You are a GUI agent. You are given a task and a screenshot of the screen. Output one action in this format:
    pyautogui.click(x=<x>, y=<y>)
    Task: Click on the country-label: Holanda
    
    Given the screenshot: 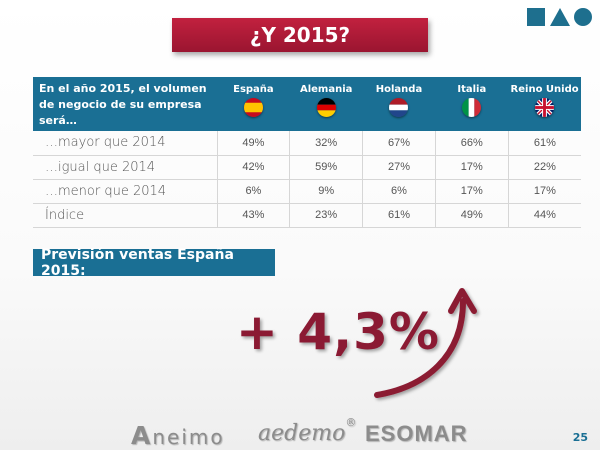 What is the action you would take?
    pyautogui.click(x=399, y=89)
    